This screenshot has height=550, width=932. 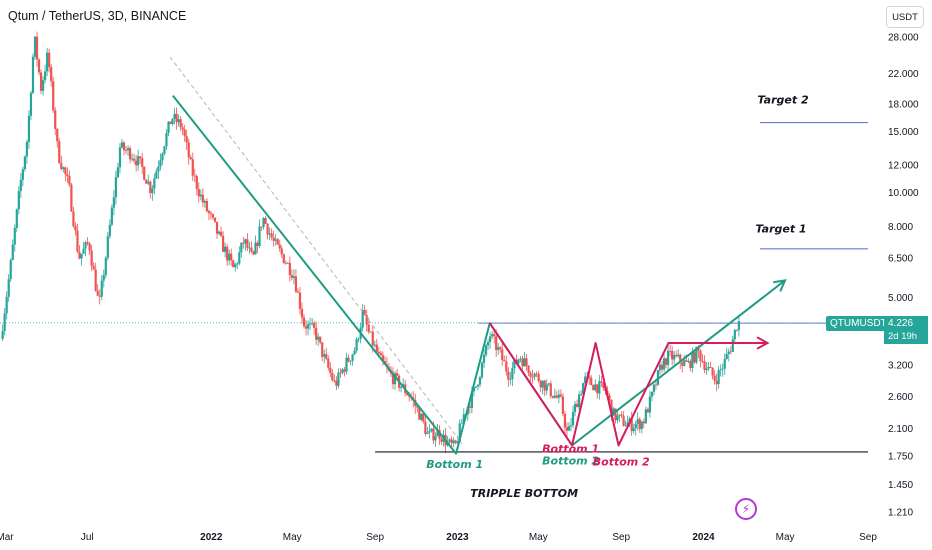 I want to click on pink-arrowhead, so click(x=763, y=343).